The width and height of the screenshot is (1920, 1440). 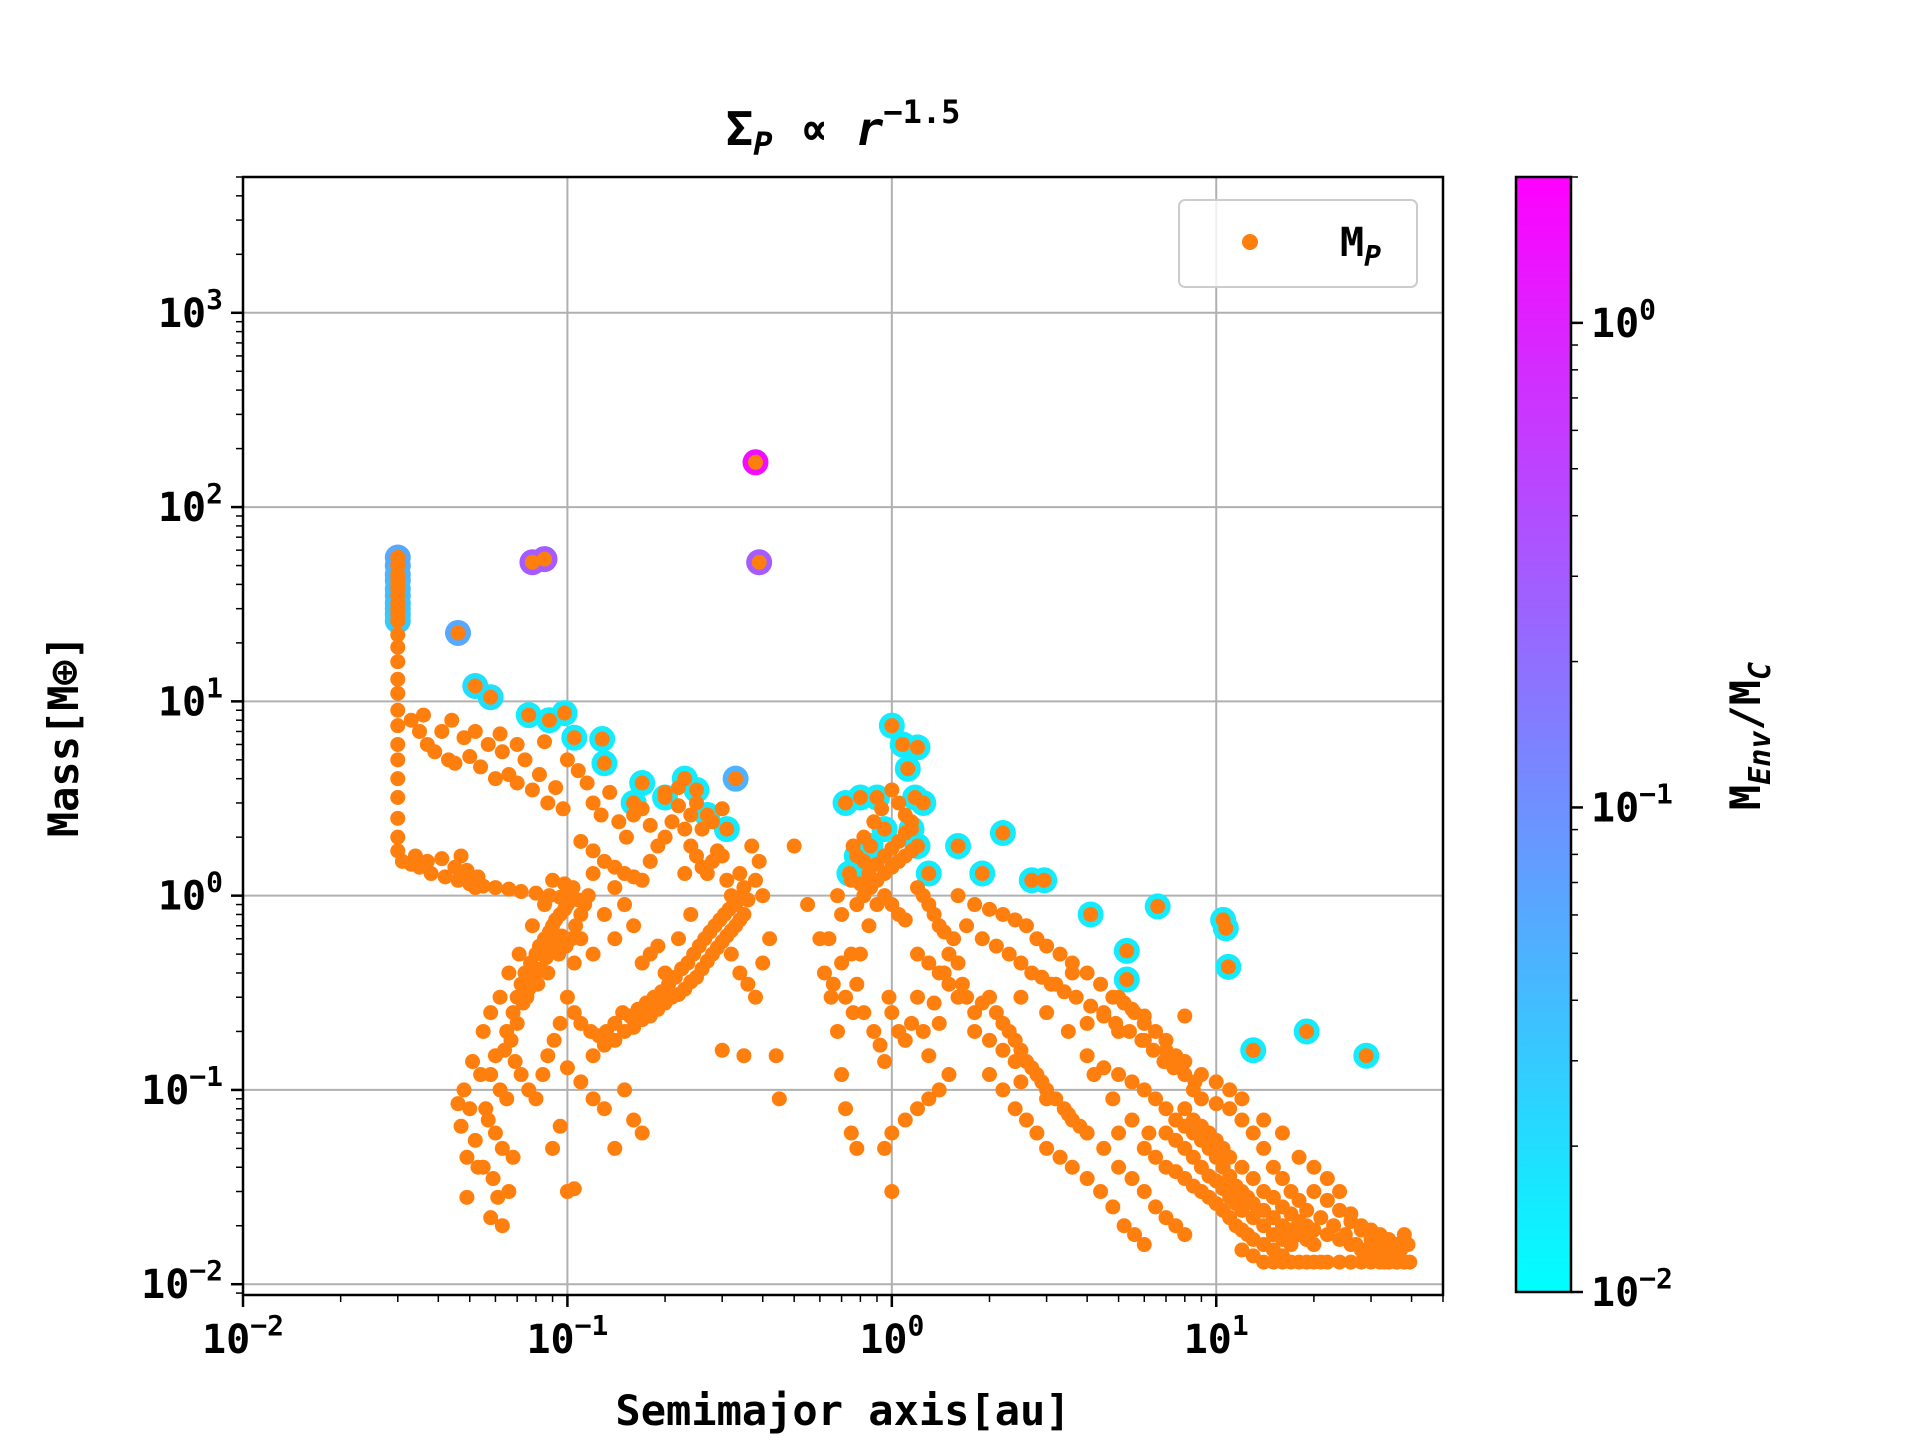 I want to click on legend-label-sub: P, so click(x=1372, y=256).